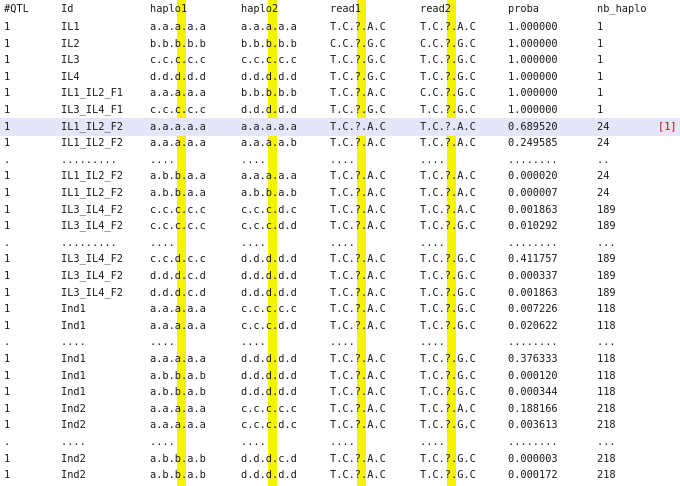  What do you see at coordinates (70, 60) in the screenshot?
I see `id-cell: IL3` at bounding box center [70, 60].